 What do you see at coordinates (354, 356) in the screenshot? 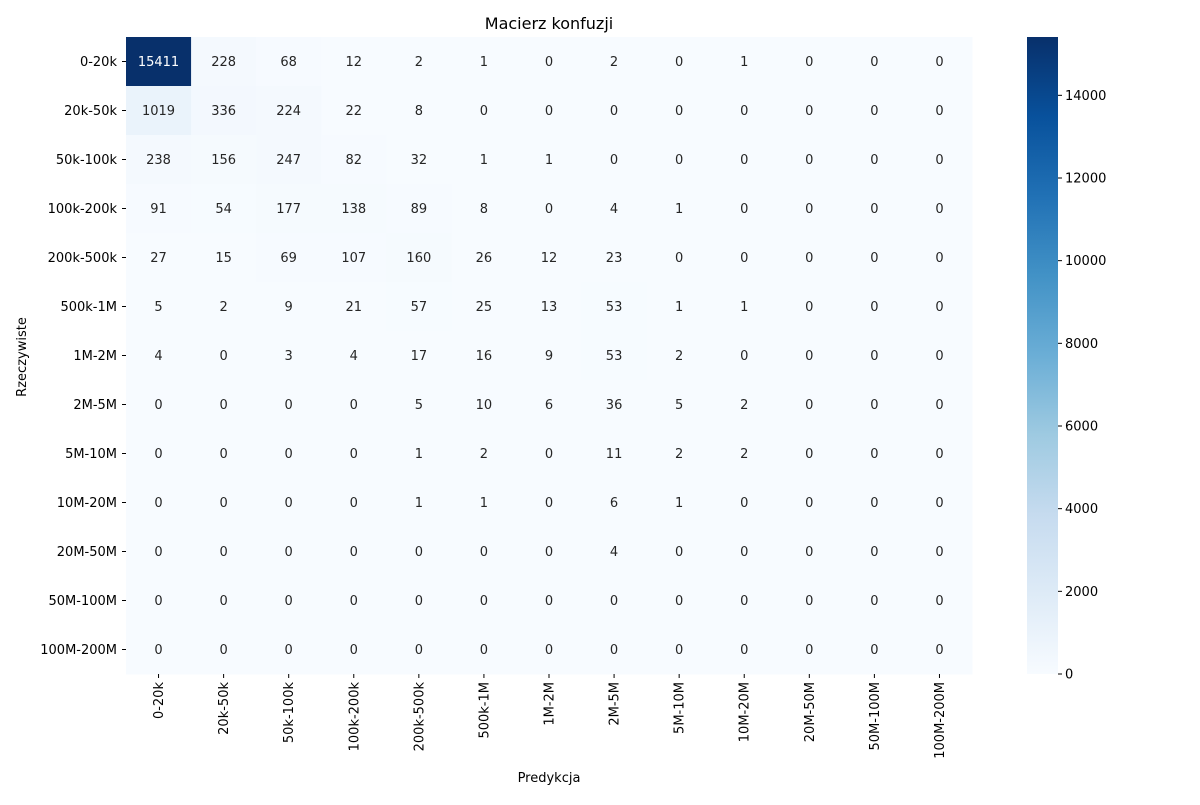
I see `cell-value-label: 4` at bounding box center [354, 356].